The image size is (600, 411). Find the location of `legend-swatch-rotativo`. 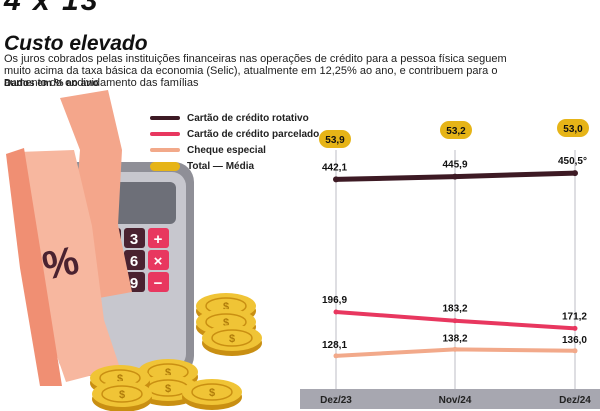

legend-swatch-rotativo is located at coordinates (165, 118).